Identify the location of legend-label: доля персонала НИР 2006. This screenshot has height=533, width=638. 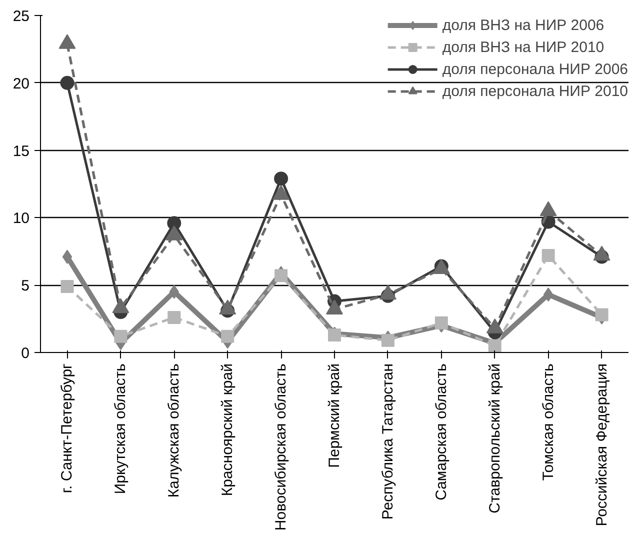
(535, 69).